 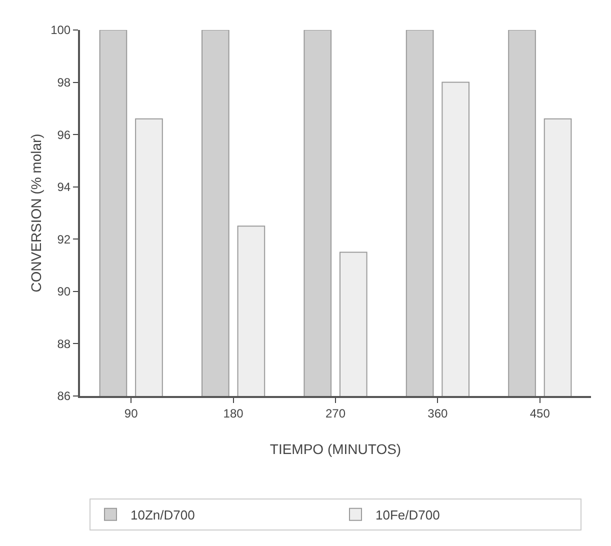 I want to click on y-tick-label: 98, so click(x=64, y=82).